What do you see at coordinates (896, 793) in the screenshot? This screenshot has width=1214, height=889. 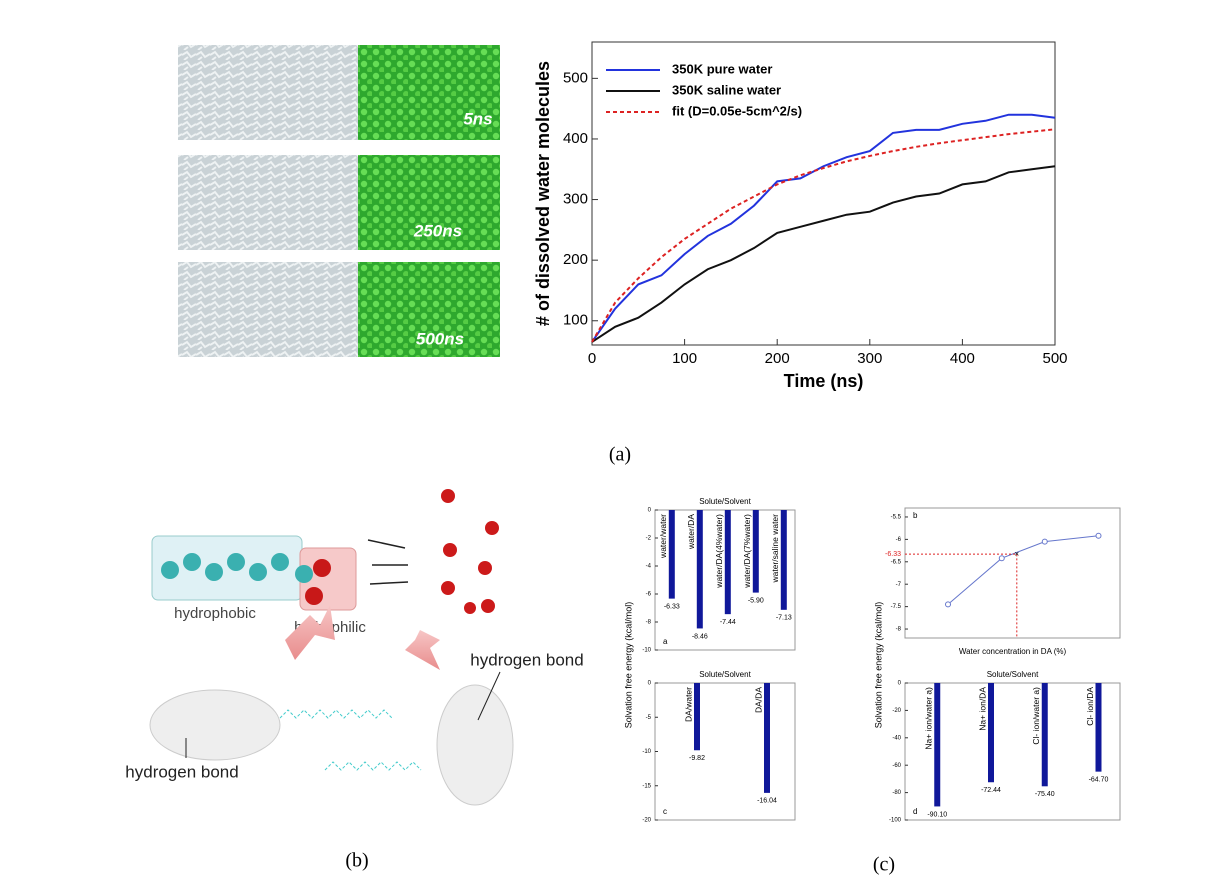 I see `y-tick-label: -80` at bounding box center [896, 793].